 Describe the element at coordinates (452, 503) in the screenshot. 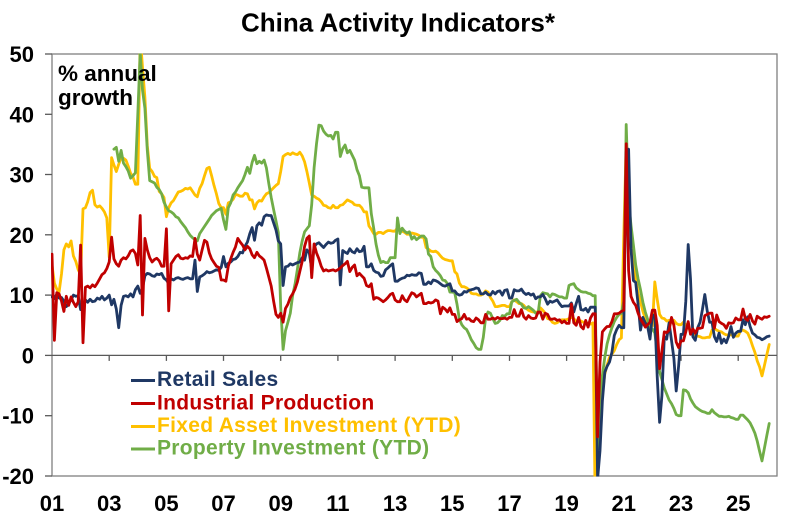

I see `svg-text: 15` at that location.